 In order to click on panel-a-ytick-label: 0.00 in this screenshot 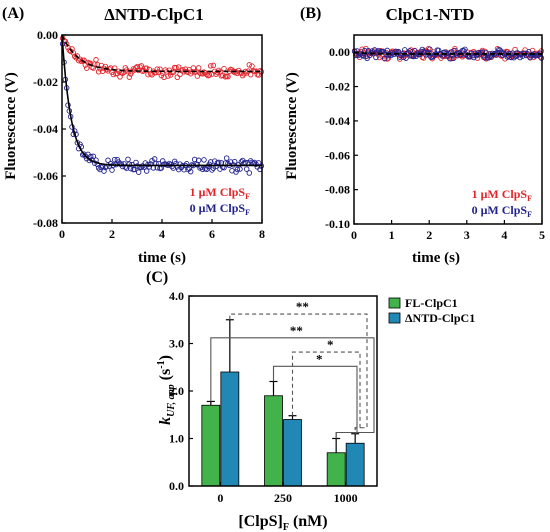, I will do `click(47, 35)`.